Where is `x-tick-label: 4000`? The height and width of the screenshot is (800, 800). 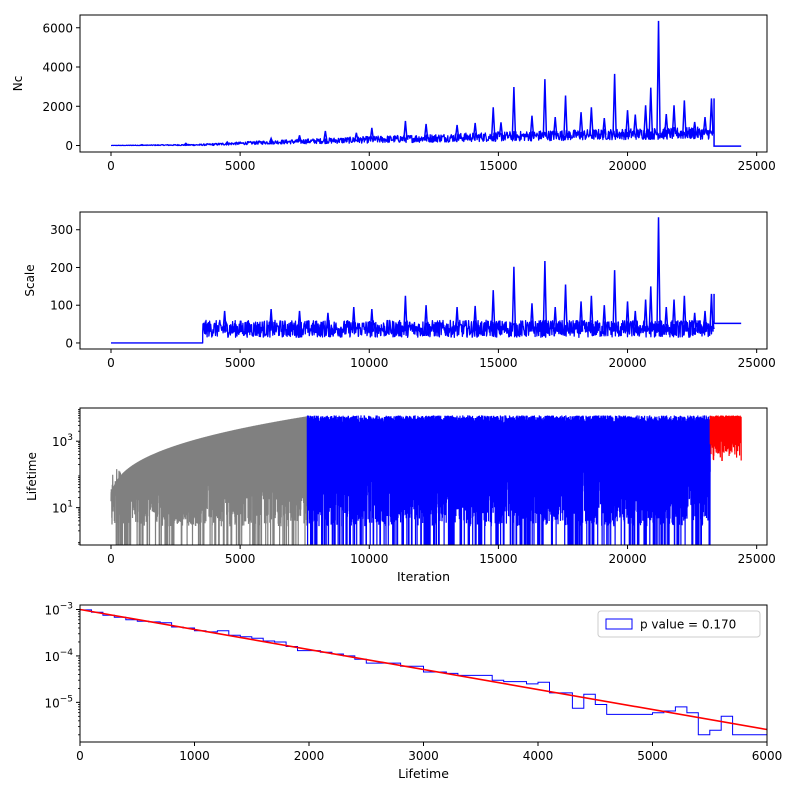
x-tick-label: 4000 is located at coordinates (538, 756).